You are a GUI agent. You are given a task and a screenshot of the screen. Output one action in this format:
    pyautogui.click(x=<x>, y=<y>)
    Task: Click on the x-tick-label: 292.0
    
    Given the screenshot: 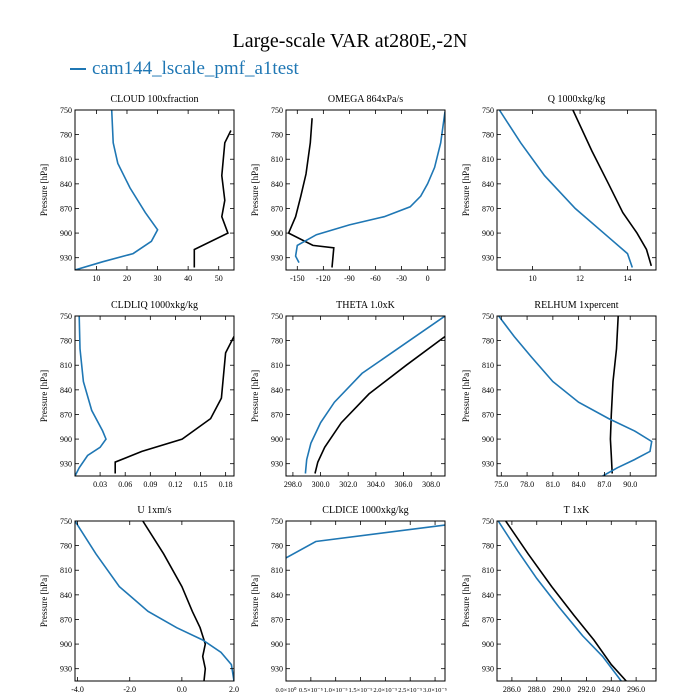 What is the action you would take?
    pyautogui.click(x=586, y=689)
    